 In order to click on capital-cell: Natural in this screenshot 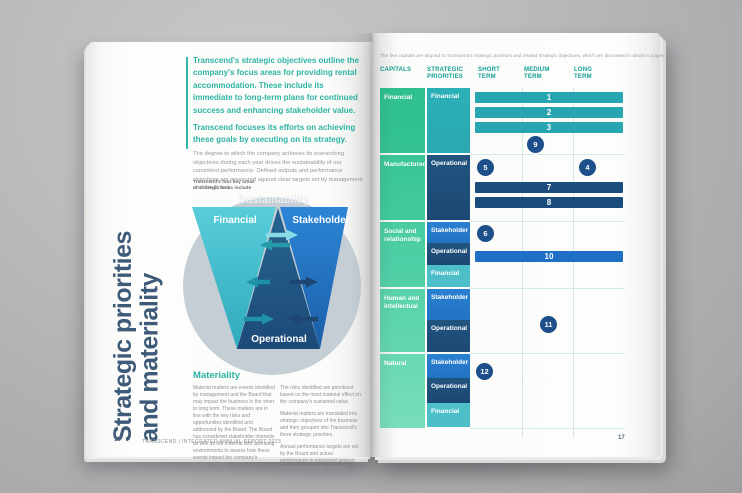, I will do `click(402, 391)`.